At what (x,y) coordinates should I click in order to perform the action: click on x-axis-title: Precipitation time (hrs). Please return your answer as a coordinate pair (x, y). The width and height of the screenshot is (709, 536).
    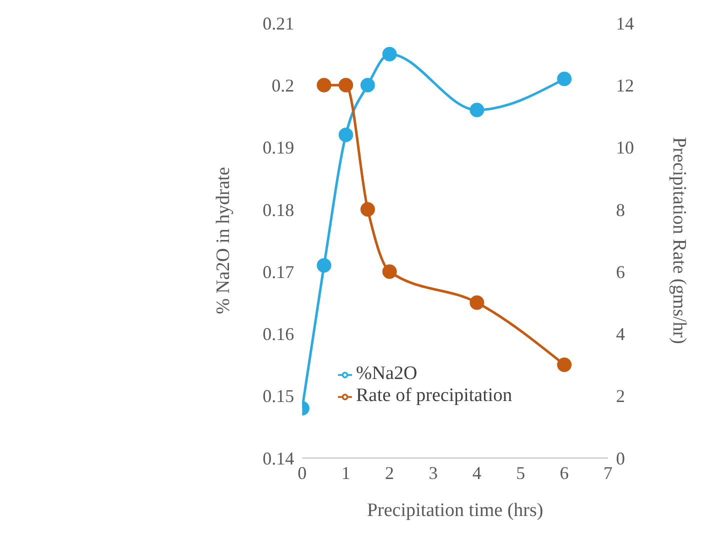
    Looking at the image, I should click on (455, 510).